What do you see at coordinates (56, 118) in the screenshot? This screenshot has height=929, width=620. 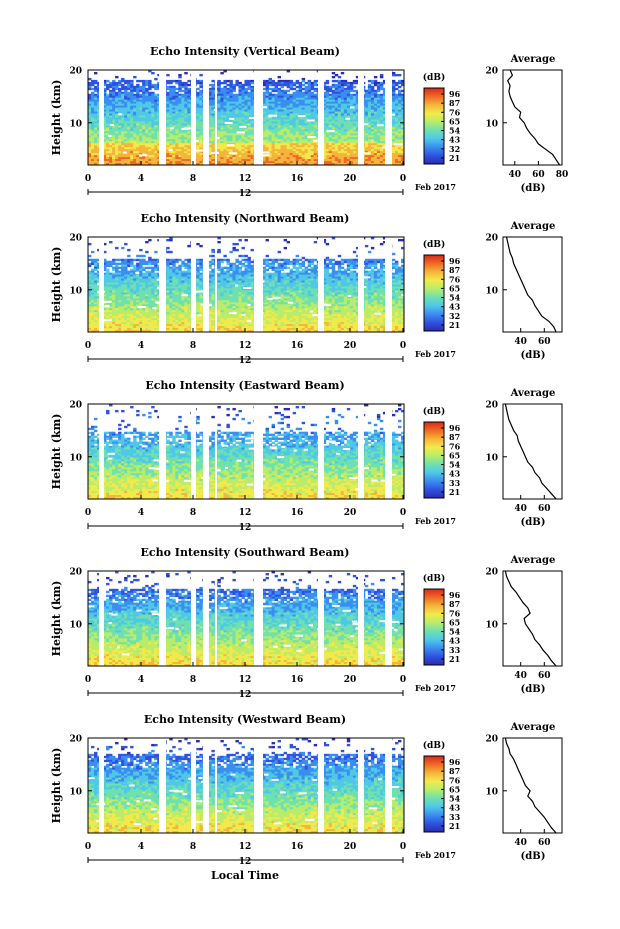 I see `y-axis-label: Height (km)` at bounding box center [56, 118].